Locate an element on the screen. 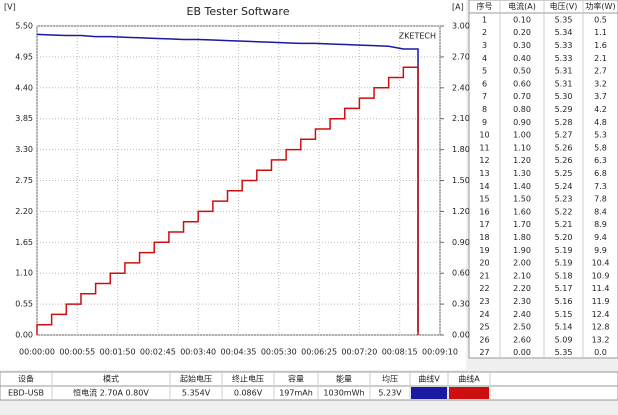 Image resolution: width=618 pixels, height=415 pixels. info-header: 设备 is located at coordinates (26, 379).